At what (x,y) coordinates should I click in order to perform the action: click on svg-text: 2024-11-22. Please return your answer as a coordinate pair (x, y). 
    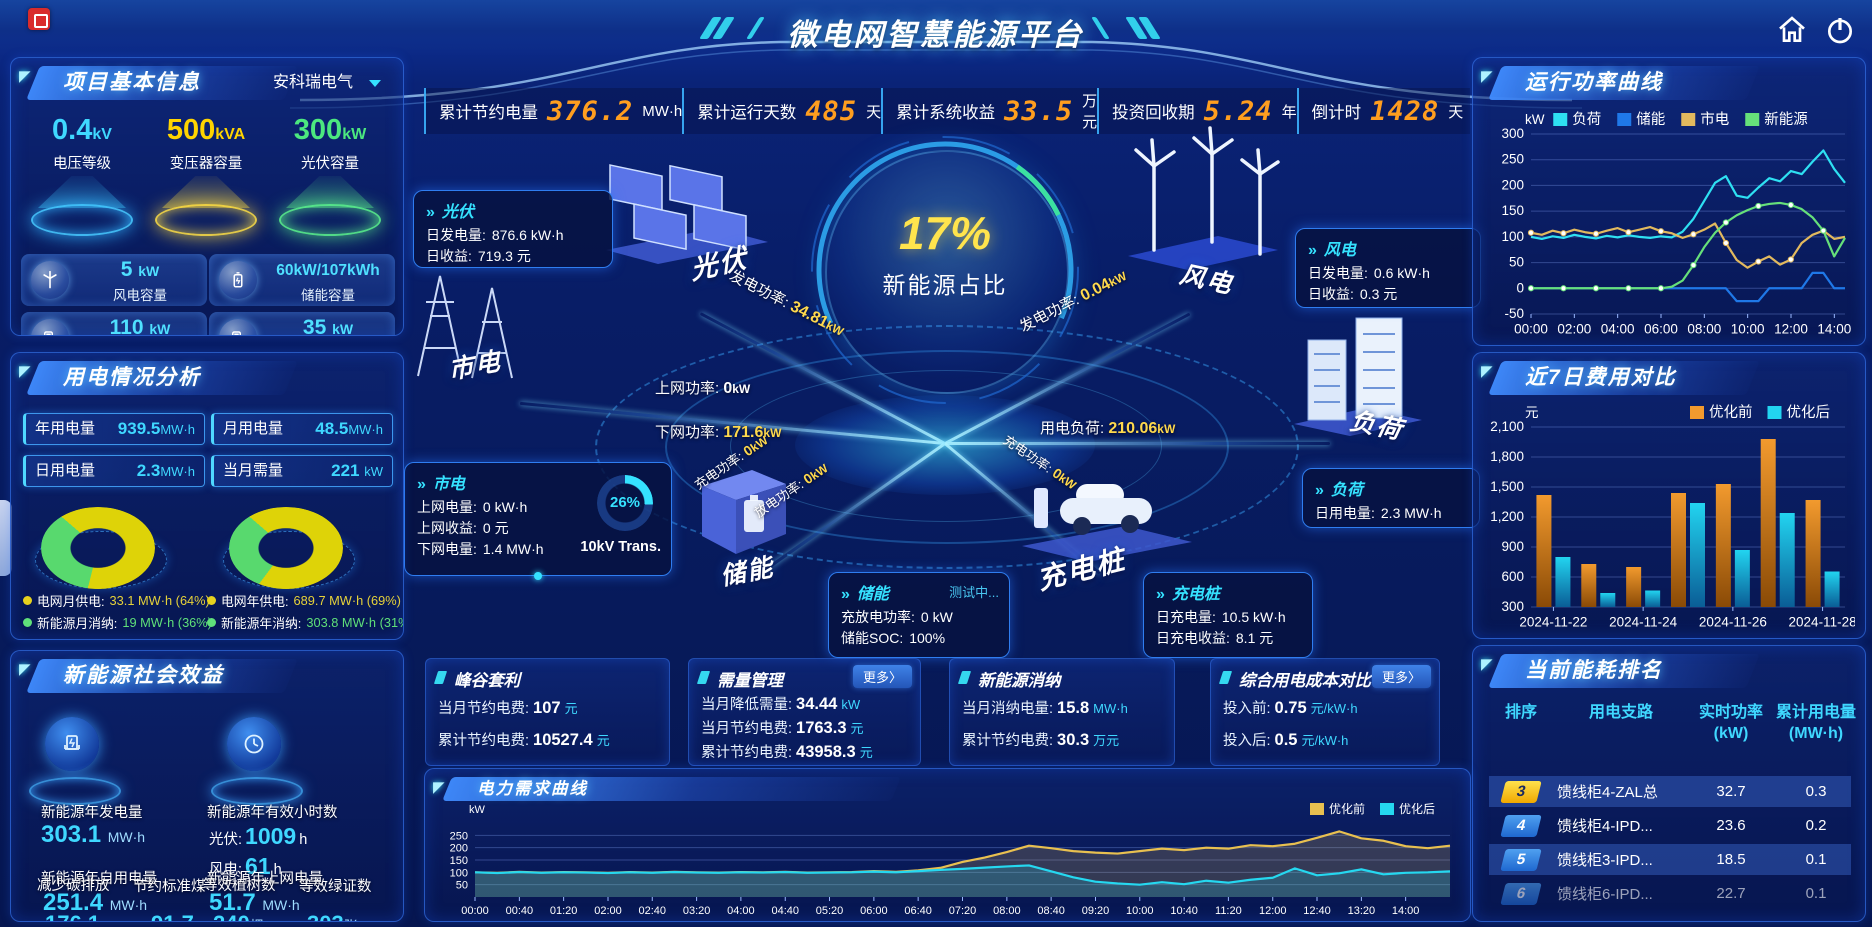
    Looking at the image, I should click on (1553, 622).